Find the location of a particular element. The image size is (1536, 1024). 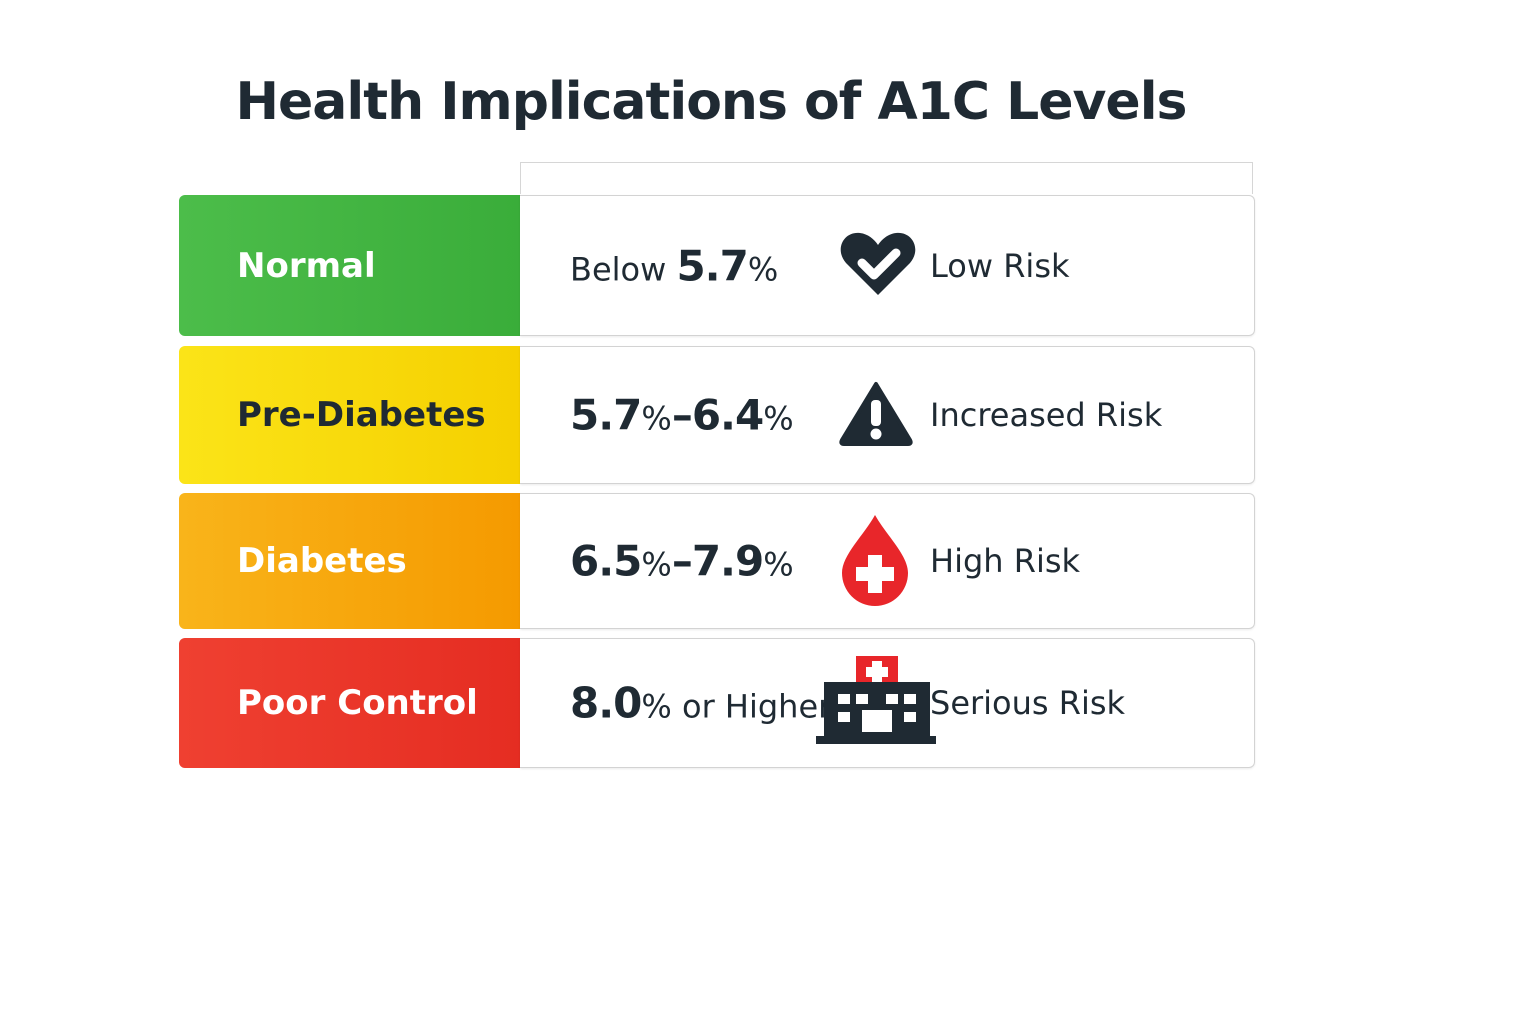

title: Health Implications of A1C Levels is located at coordinates (711, 102).